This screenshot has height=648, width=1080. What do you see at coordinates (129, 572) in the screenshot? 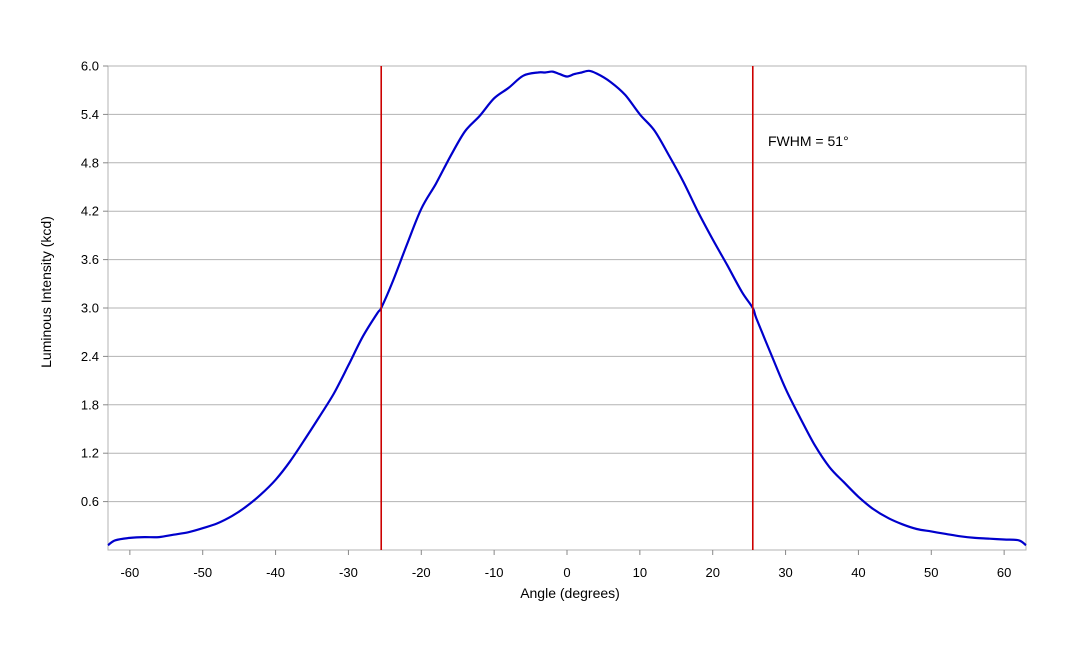
I see `x-tick-label: -60` at bounding box center [129, 572].